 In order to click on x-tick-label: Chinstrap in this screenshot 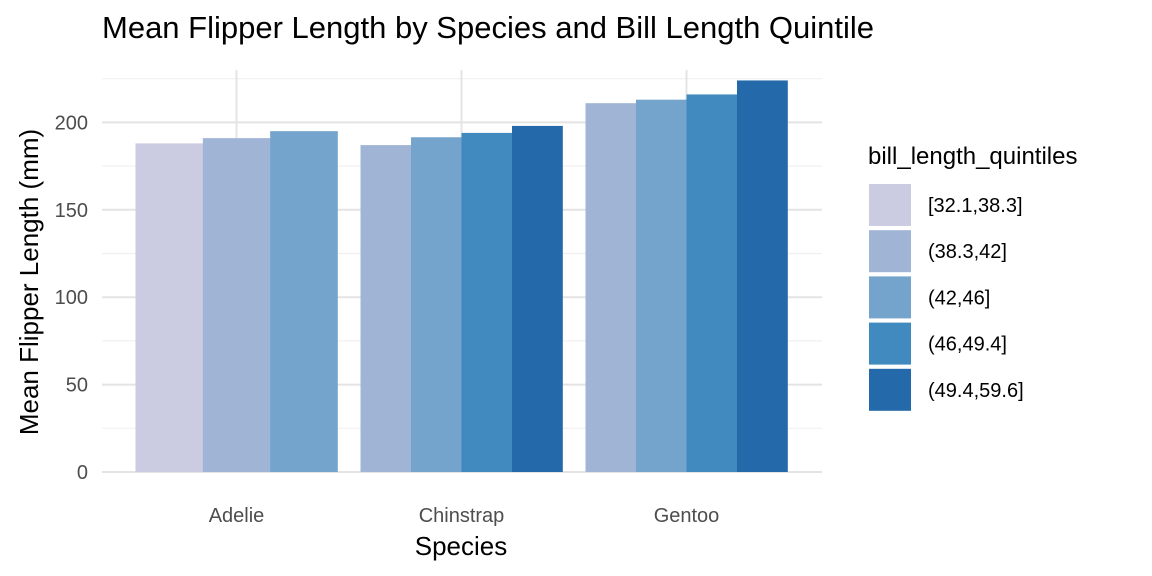, I will do `click(462, 516)`.